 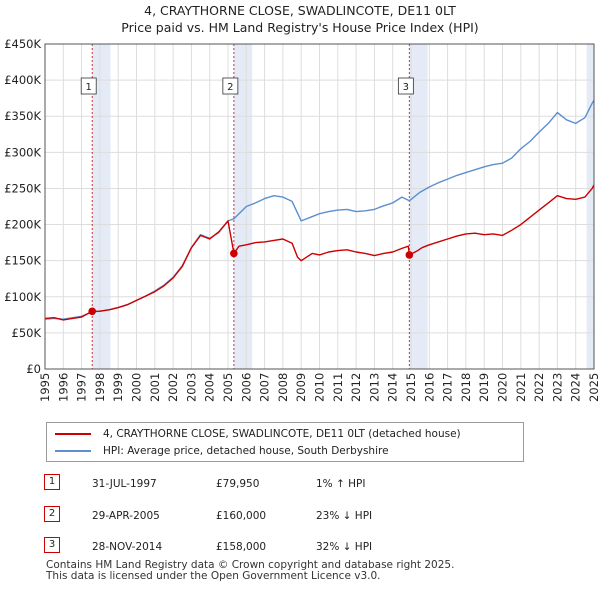 What do you see at coordinates (155, 387) in the screenshot?
I see `x-tick-label: 2001` at bounding box center [155, 387].